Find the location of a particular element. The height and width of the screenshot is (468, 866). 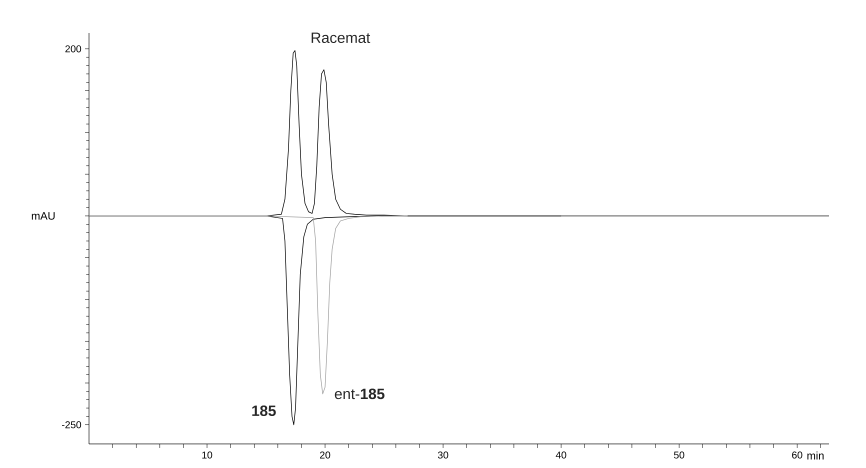

series-label: ent-185 is located at coordinates (359, 394).